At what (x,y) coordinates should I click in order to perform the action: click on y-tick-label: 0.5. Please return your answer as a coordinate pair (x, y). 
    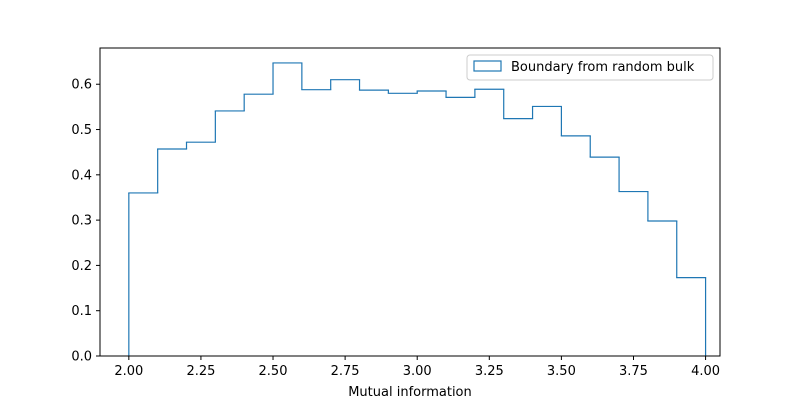
    Looking at the image, I should click on (81, 130).